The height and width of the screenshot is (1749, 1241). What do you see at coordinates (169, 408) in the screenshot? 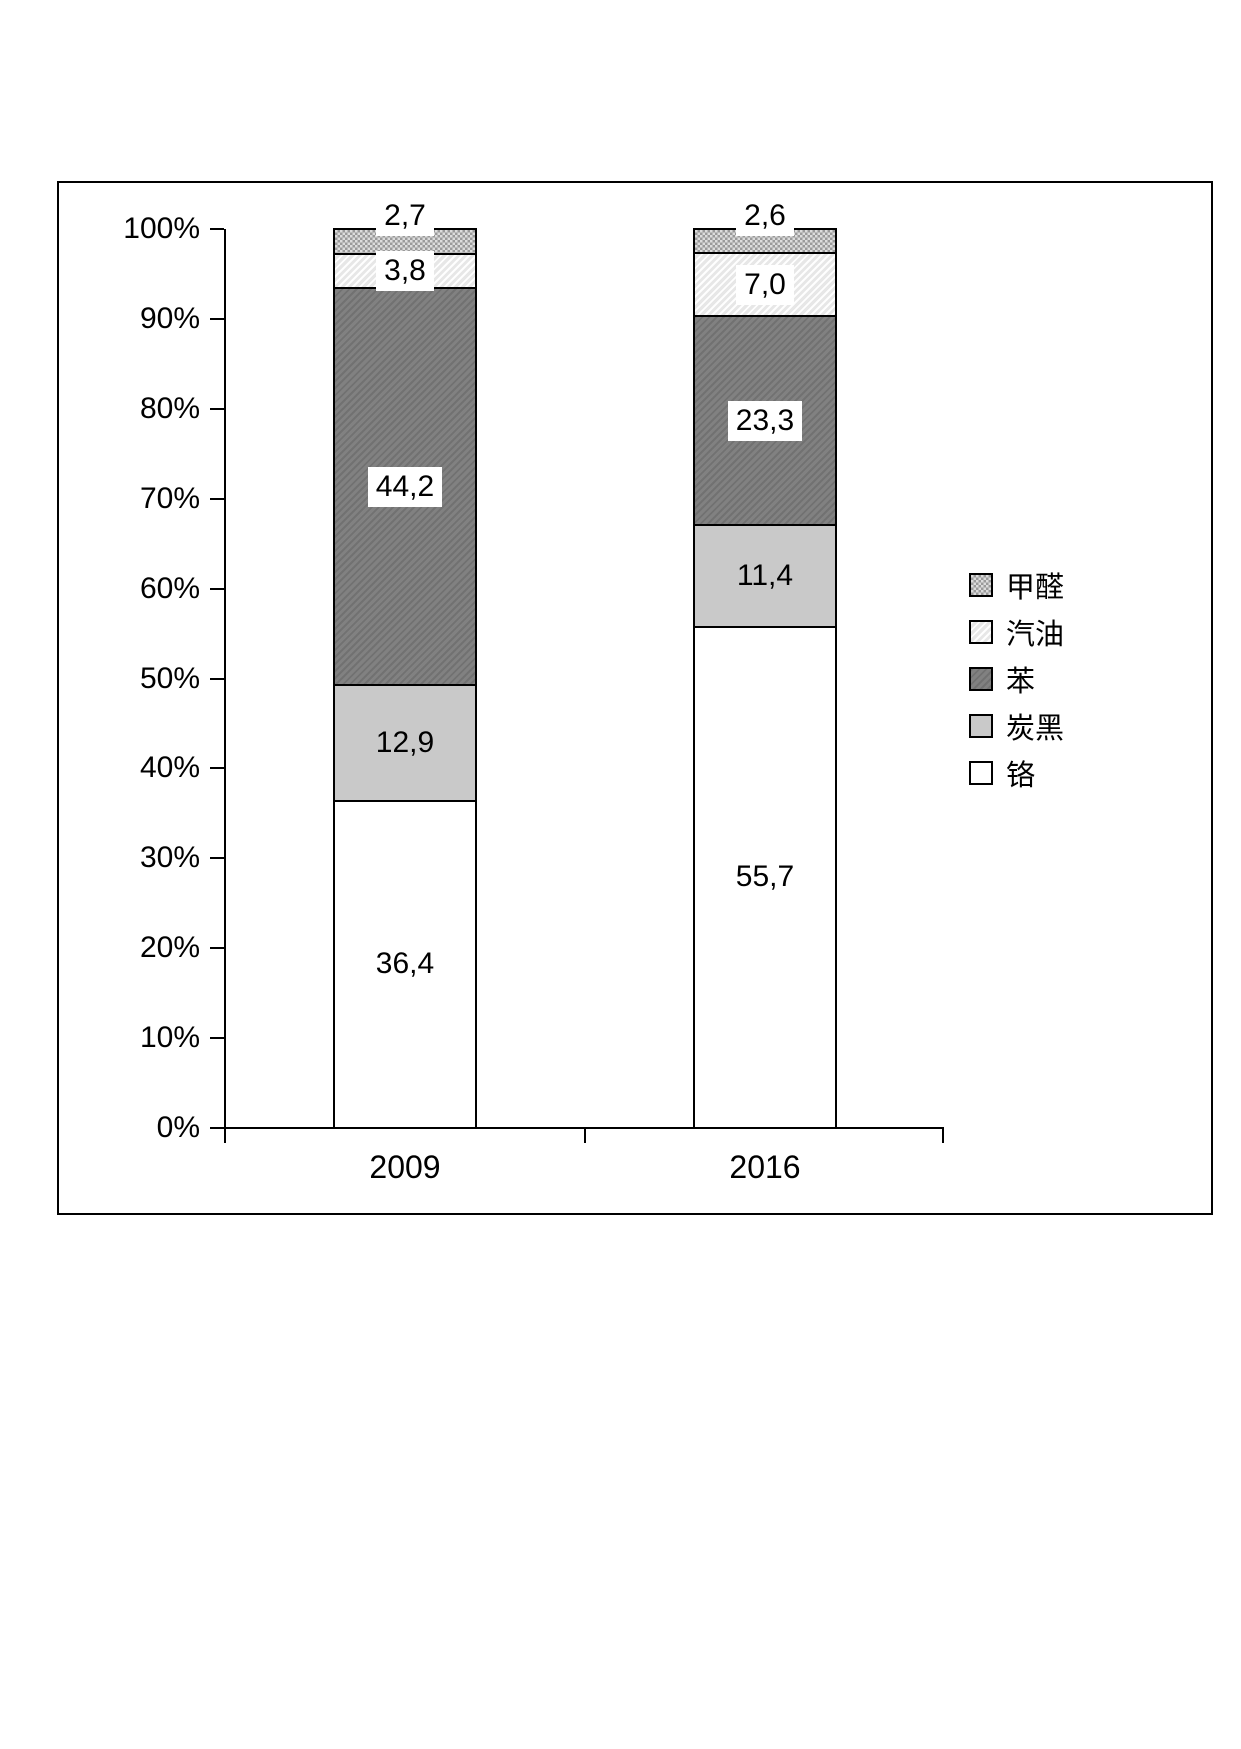
I see `y-axis-tick-label: 80%` at bounding box center [169, 408].